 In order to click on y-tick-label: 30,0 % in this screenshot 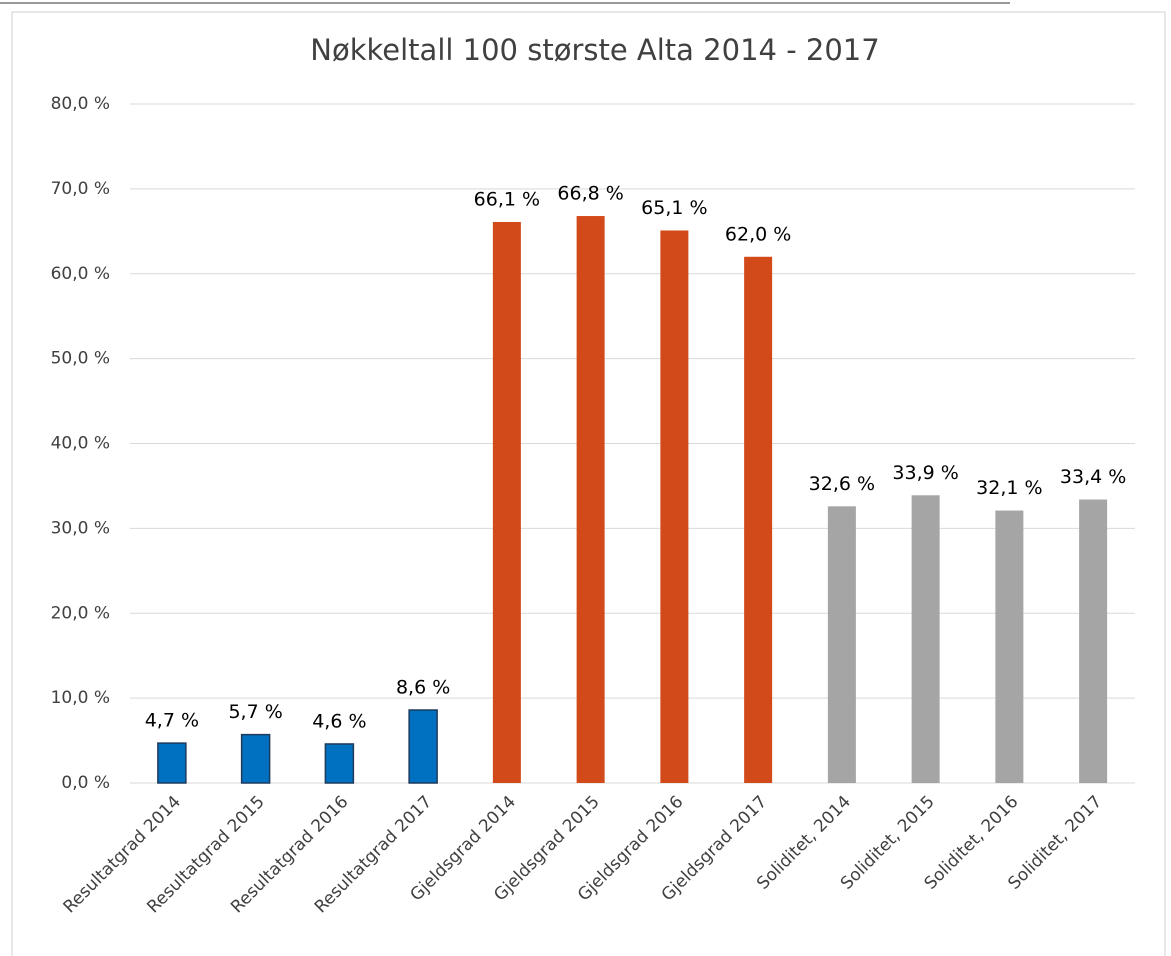, I will do `click(80, 528)`.